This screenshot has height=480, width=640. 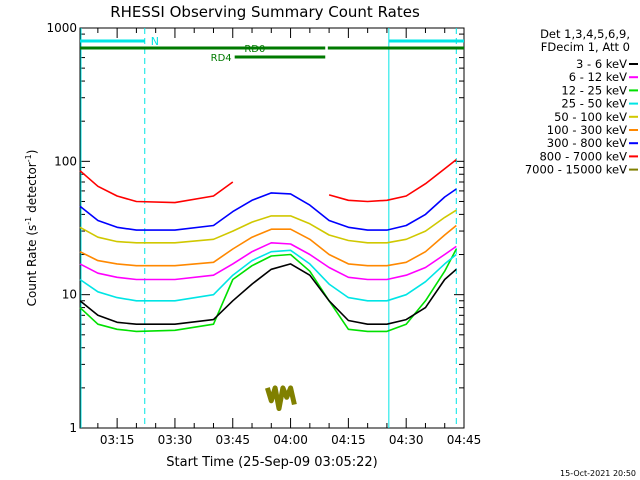 What do you see at coordinates (585, 34) in the screenshot?
I see `legend-header-line: Det 1,3,4,5,6,9,` at bounding box center [585, 34].